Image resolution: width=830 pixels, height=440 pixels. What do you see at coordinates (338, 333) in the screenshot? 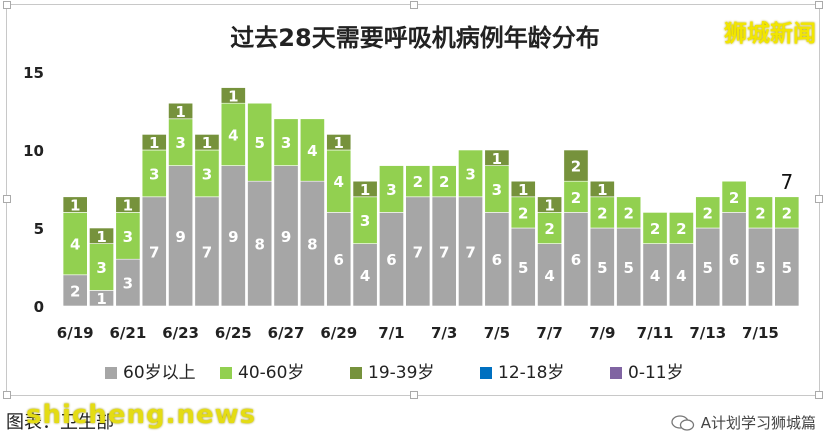
I see `x-tick-label: 6/29` at bounding box center [338, 333].